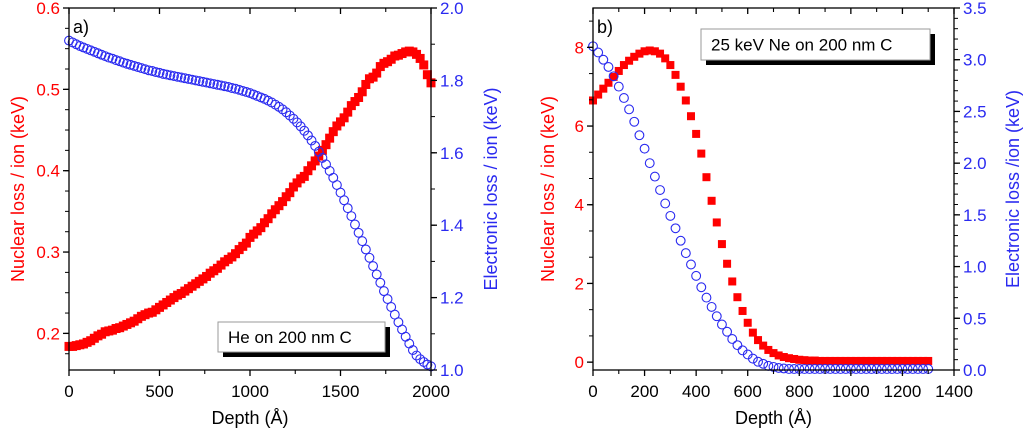 The height and width of the screenshot is (438, 1024). What do you see at coordinates (1013, 189) in the screenshot?
I see `panel-b-right-axis-title: Electronic loss /ion (keV)` at bounding box center [1013, 189].